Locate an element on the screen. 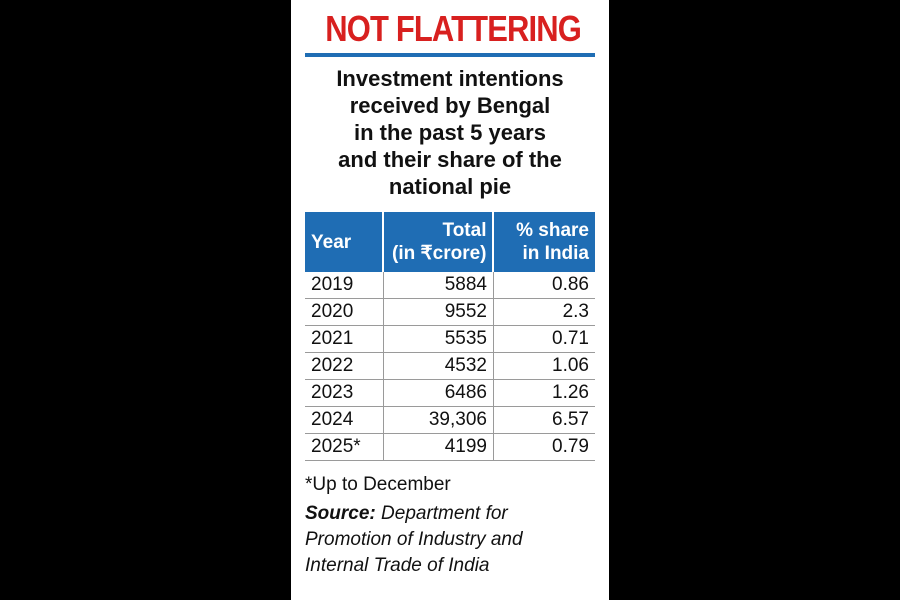 This screenshot has height=600, width=900. table-row: 2025* 4199 0.79 is located at coordinates (450, 447).